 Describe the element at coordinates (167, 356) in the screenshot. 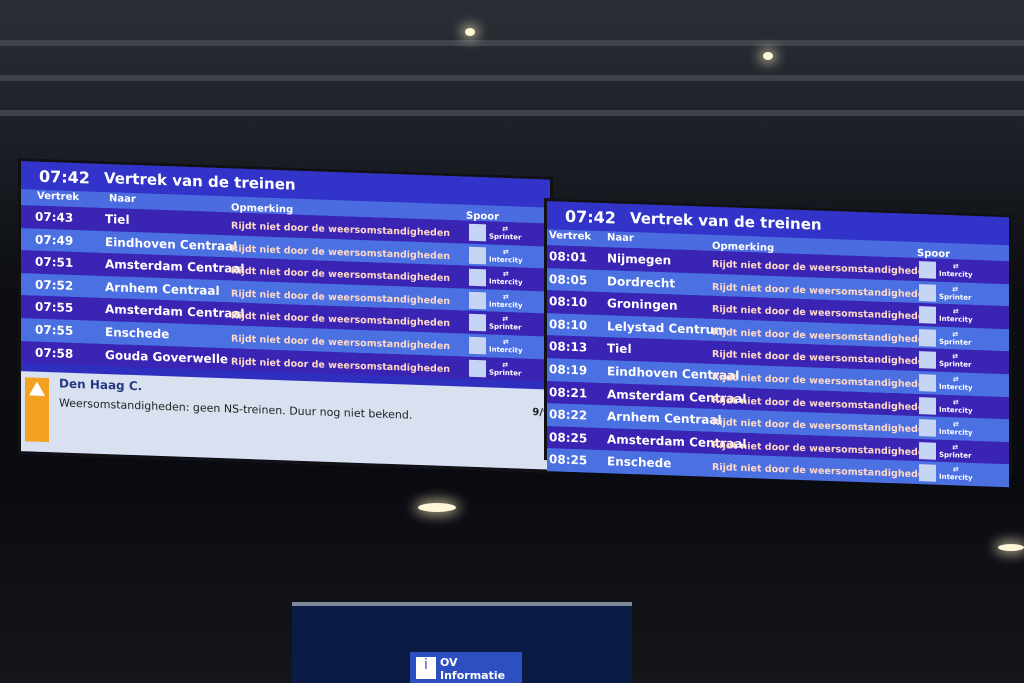

I see `destination: Gouda Goverwelle` at that location.